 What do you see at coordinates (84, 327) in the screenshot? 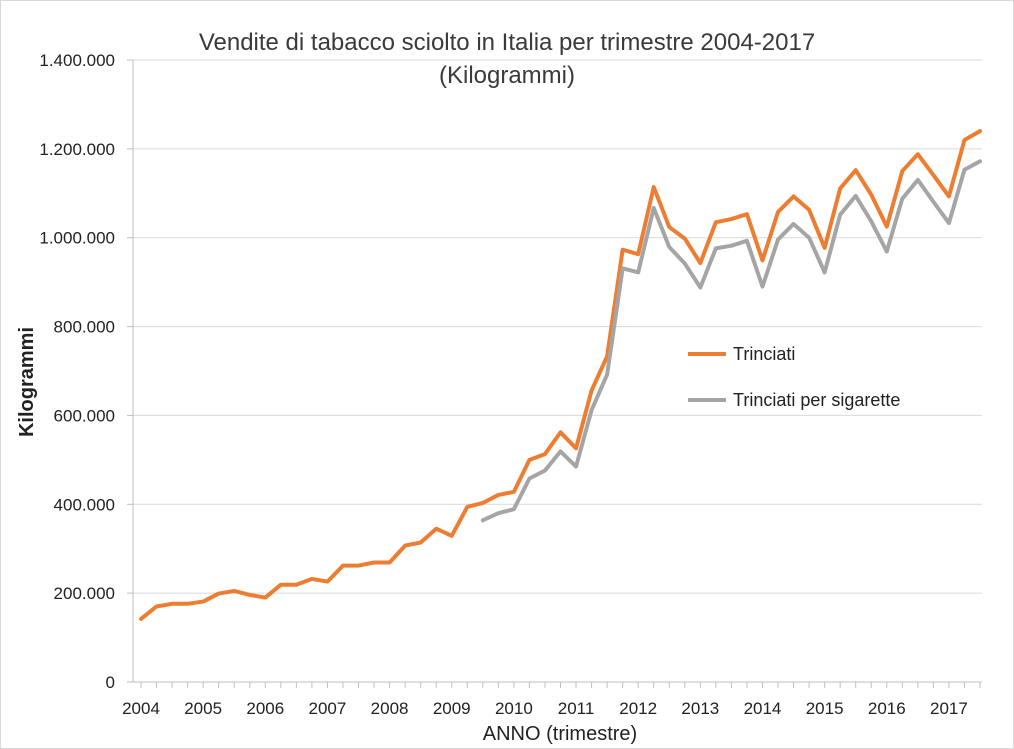
I see `y-tick-label: 800.000` at bounding box center [84, 327].